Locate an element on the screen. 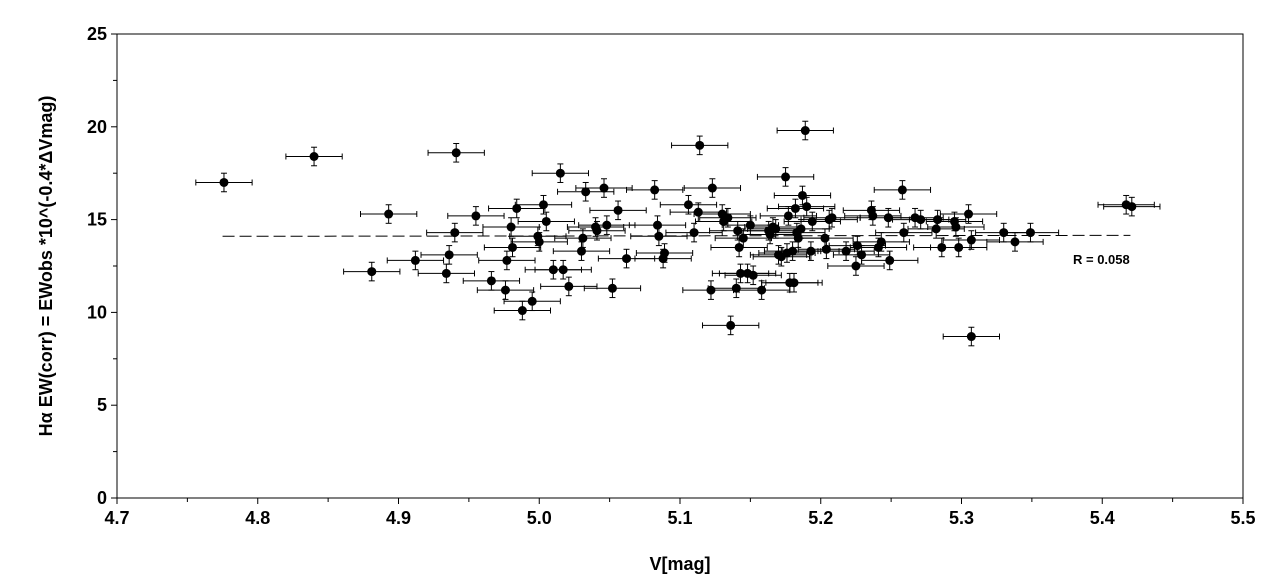  x-axis-ticks: 4.7 4.8 4.9 5.0 5.1 5.2 5.3 5.4 5.5 is located at coordinates (680, 513).